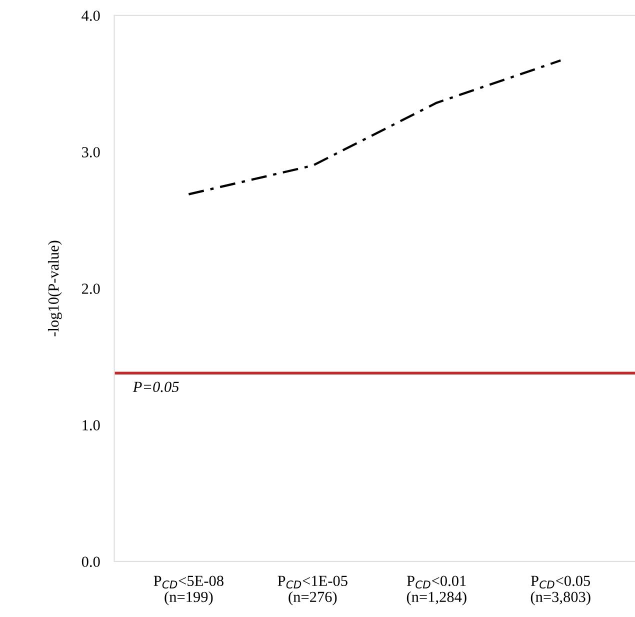 The width and height of the screenshot is (635, 617). Describe the element at coordinates (91, 561) in the screenshot. I see `y-tick-label: 0.0` at that location.